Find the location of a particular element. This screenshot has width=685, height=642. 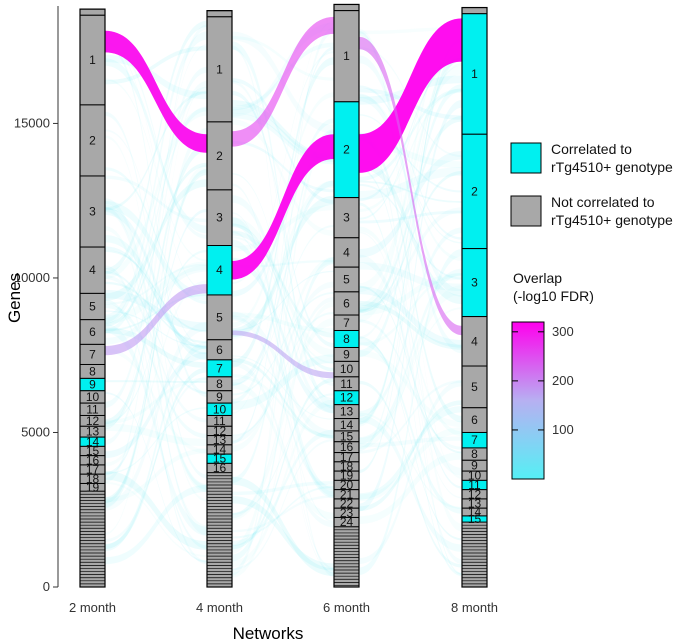

module-label: 7 is located at coordinates (92, 354).